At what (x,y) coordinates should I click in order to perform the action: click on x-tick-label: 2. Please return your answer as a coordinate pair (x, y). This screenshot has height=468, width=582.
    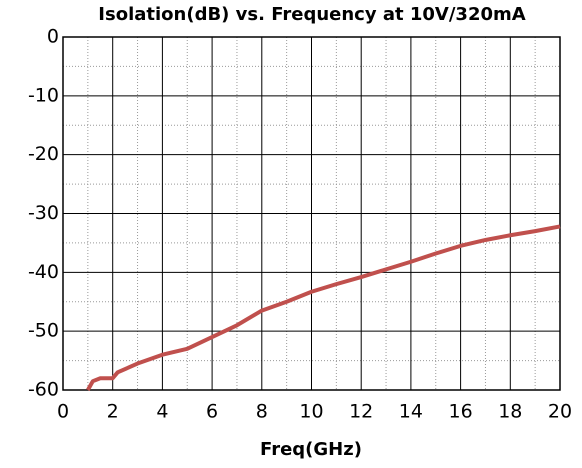
    Looking at the image, I should click on (113, 412).